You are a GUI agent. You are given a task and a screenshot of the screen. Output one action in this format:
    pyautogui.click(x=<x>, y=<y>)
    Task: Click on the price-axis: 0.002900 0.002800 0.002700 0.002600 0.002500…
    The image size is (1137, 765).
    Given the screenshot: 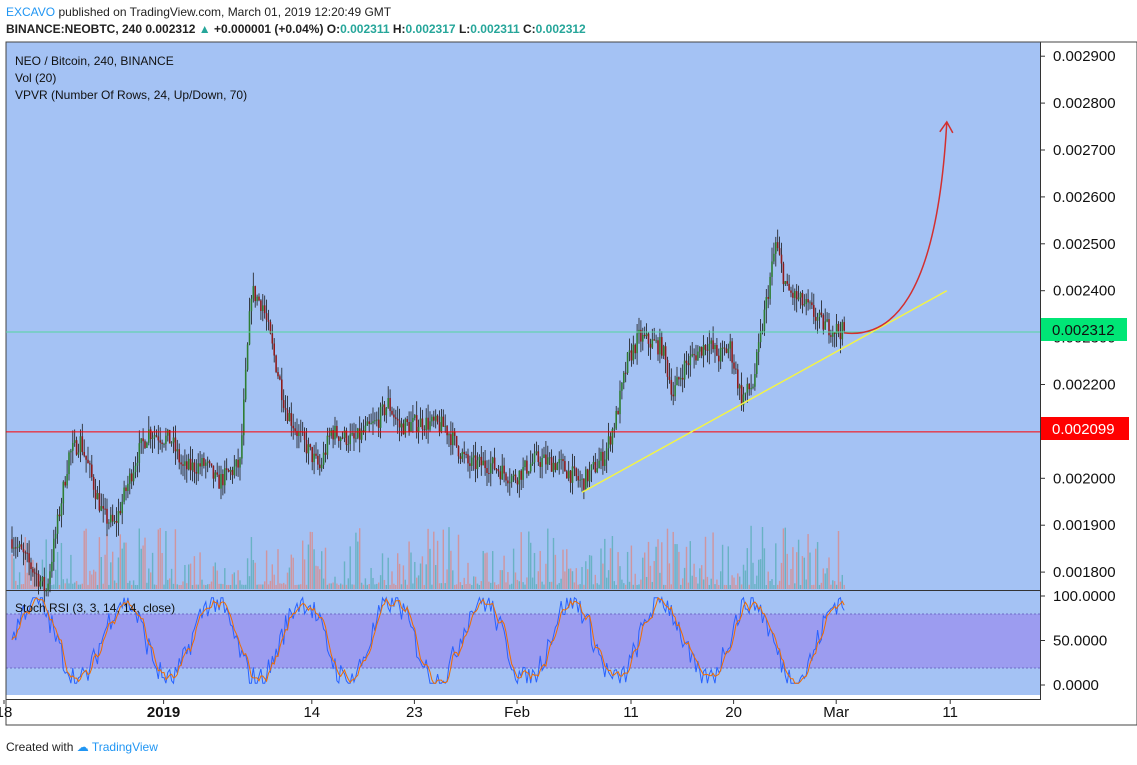 What is the action you would take?
    pyautogui.click(x=1078, y=314)
    